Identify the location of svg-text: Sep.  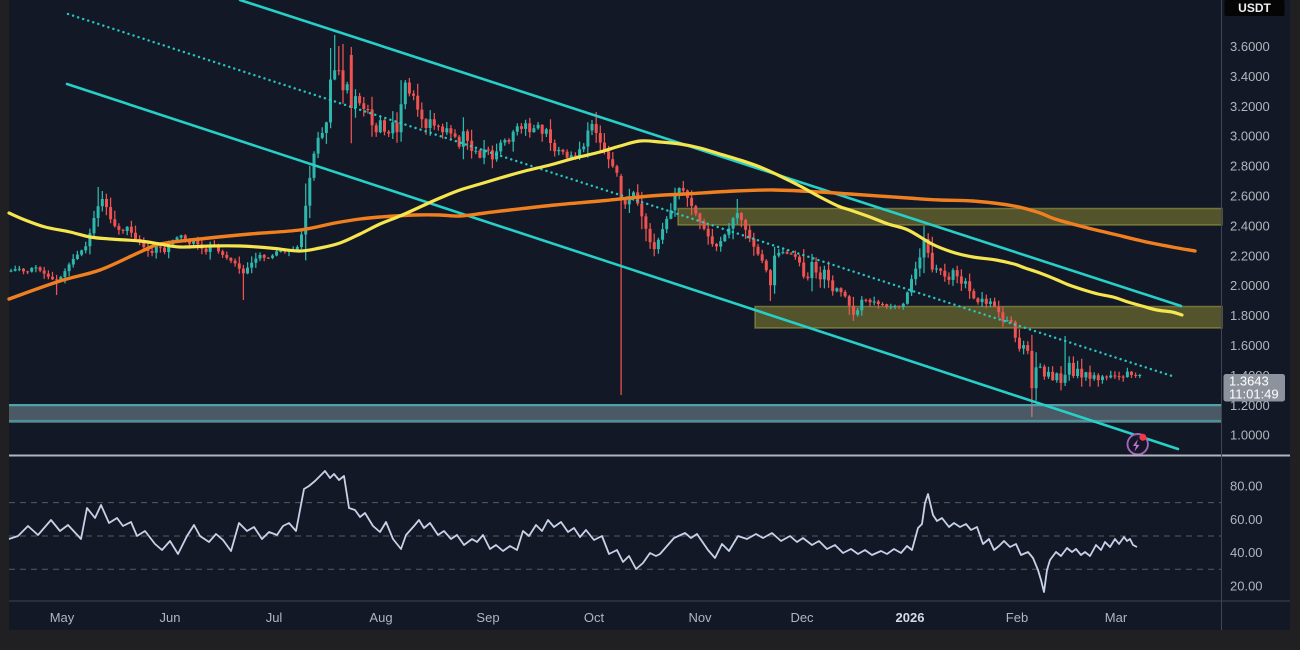
(487, 617).